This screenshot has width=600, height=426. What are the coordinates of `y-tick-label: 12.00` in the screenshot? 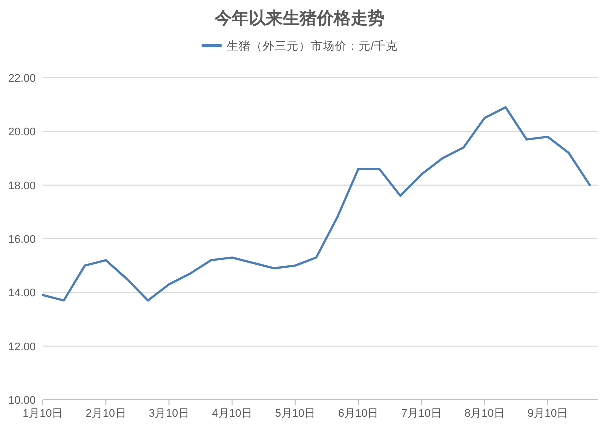 It's located at (22, 347).